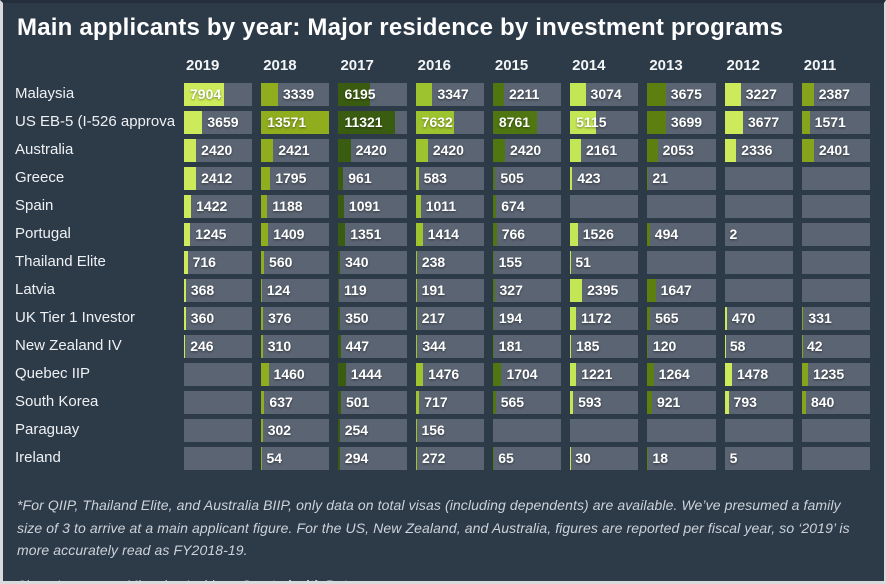 This screenshot has height=584, width=886. Describe the element at coordinates (527, 206) in the screenshot. I see `value-cell: 674` at that location.